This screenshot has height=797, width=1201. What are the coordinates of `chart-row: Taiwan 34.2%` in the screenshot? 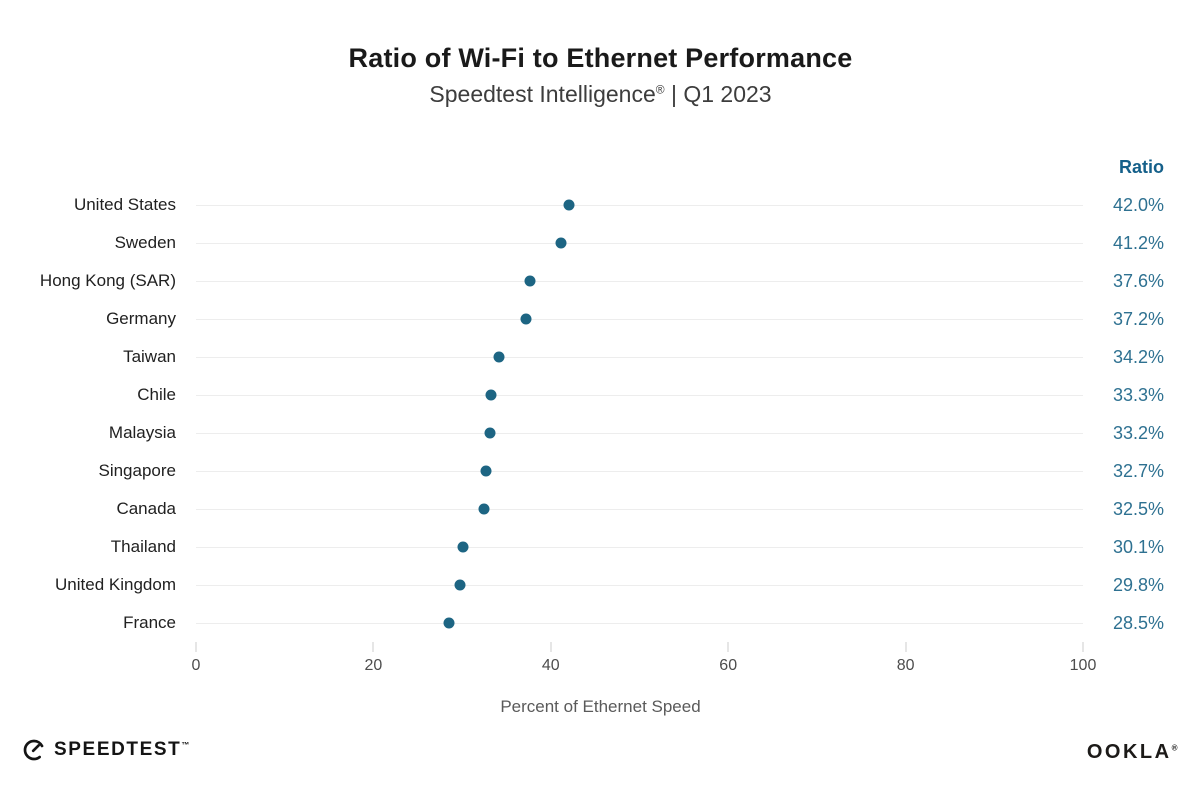 It's located at (600, 357).